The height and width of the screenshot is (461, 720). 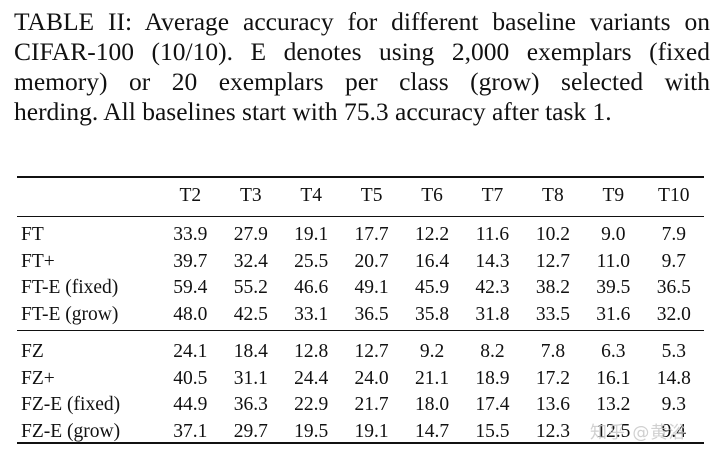 I want to click on accuracy-cell: 14.3, so click(x=492, y=261).